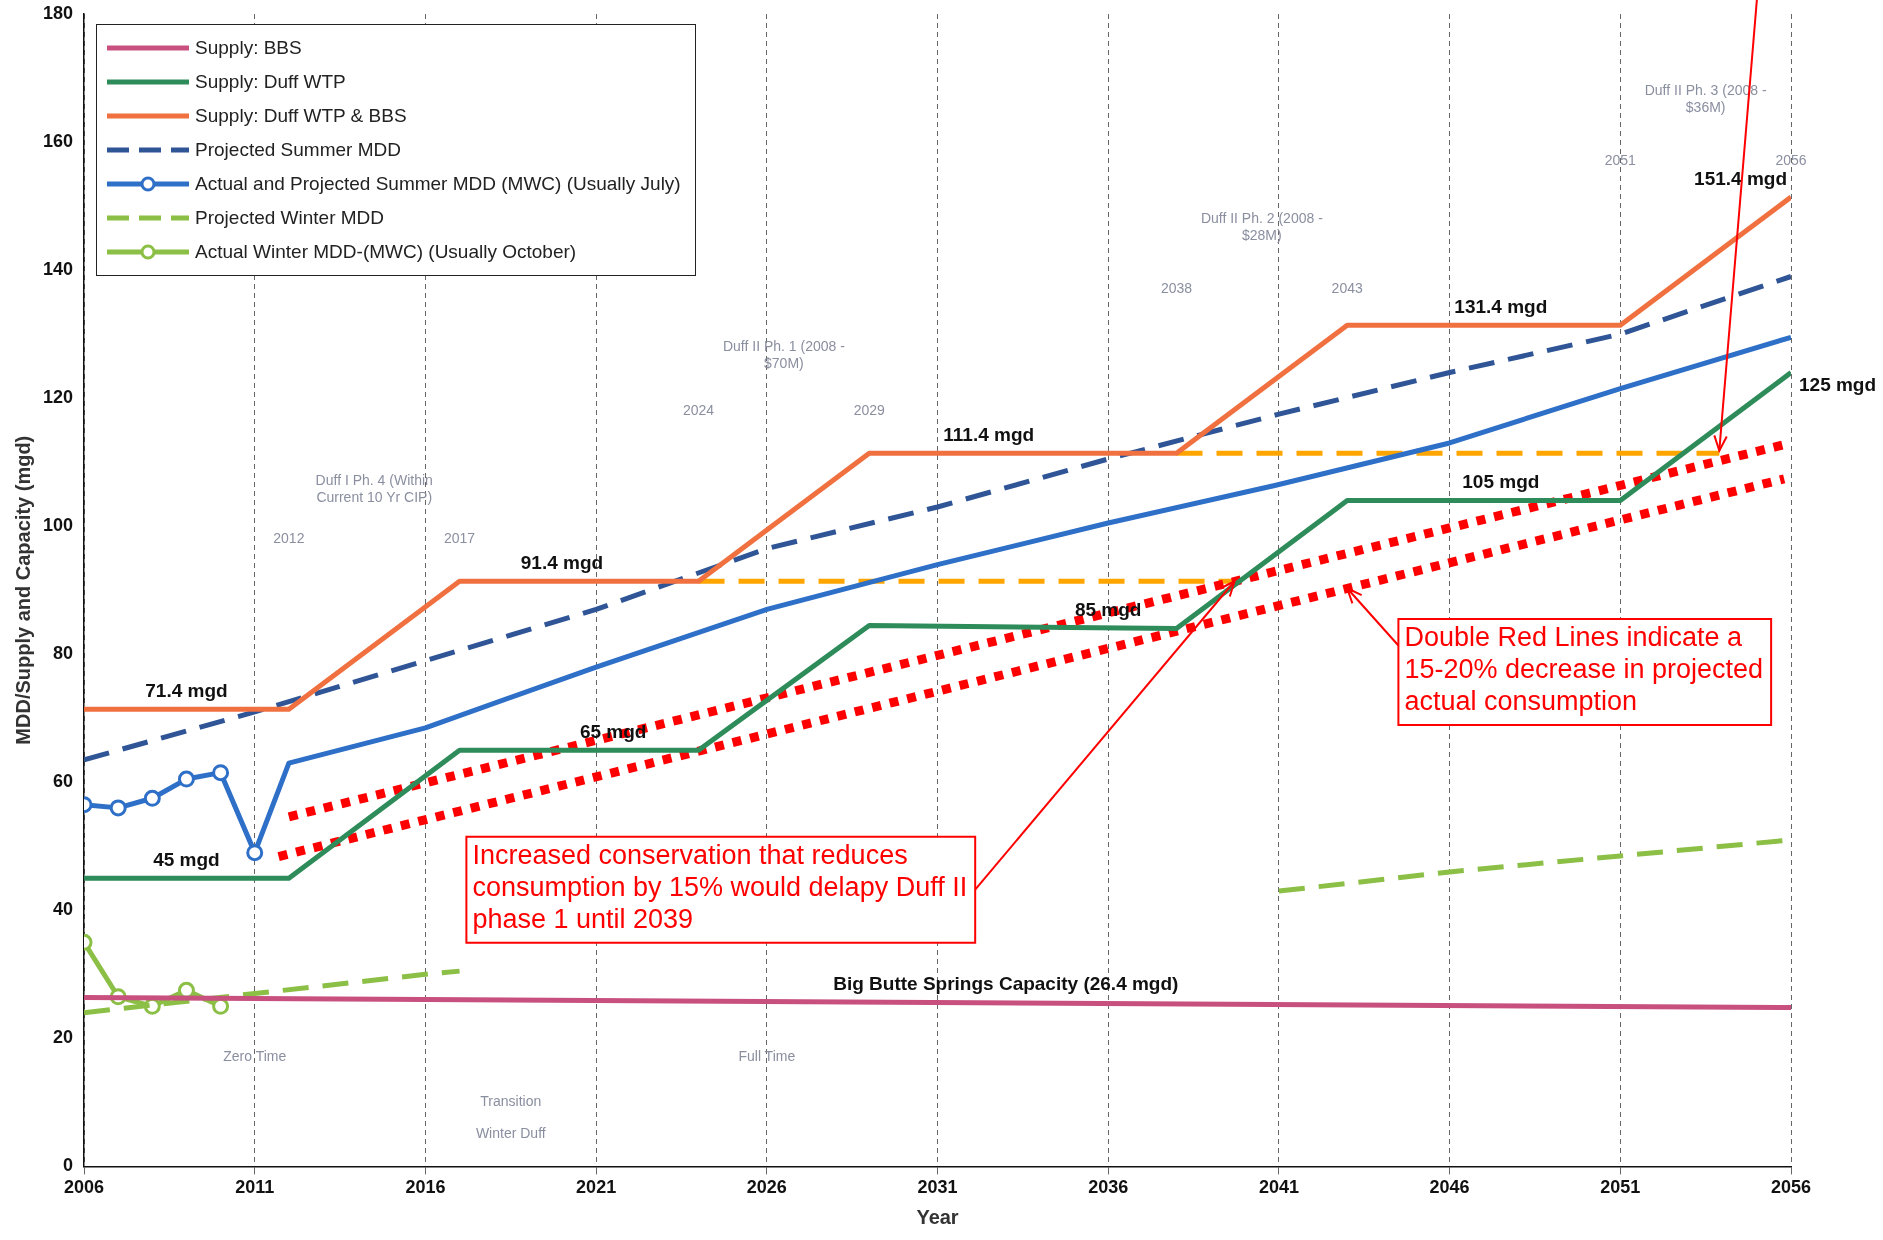  What do you see at coordinates (63, 909) in the screenshot?
I see `y-tick-label: 40` at bounding box center [63, 909].